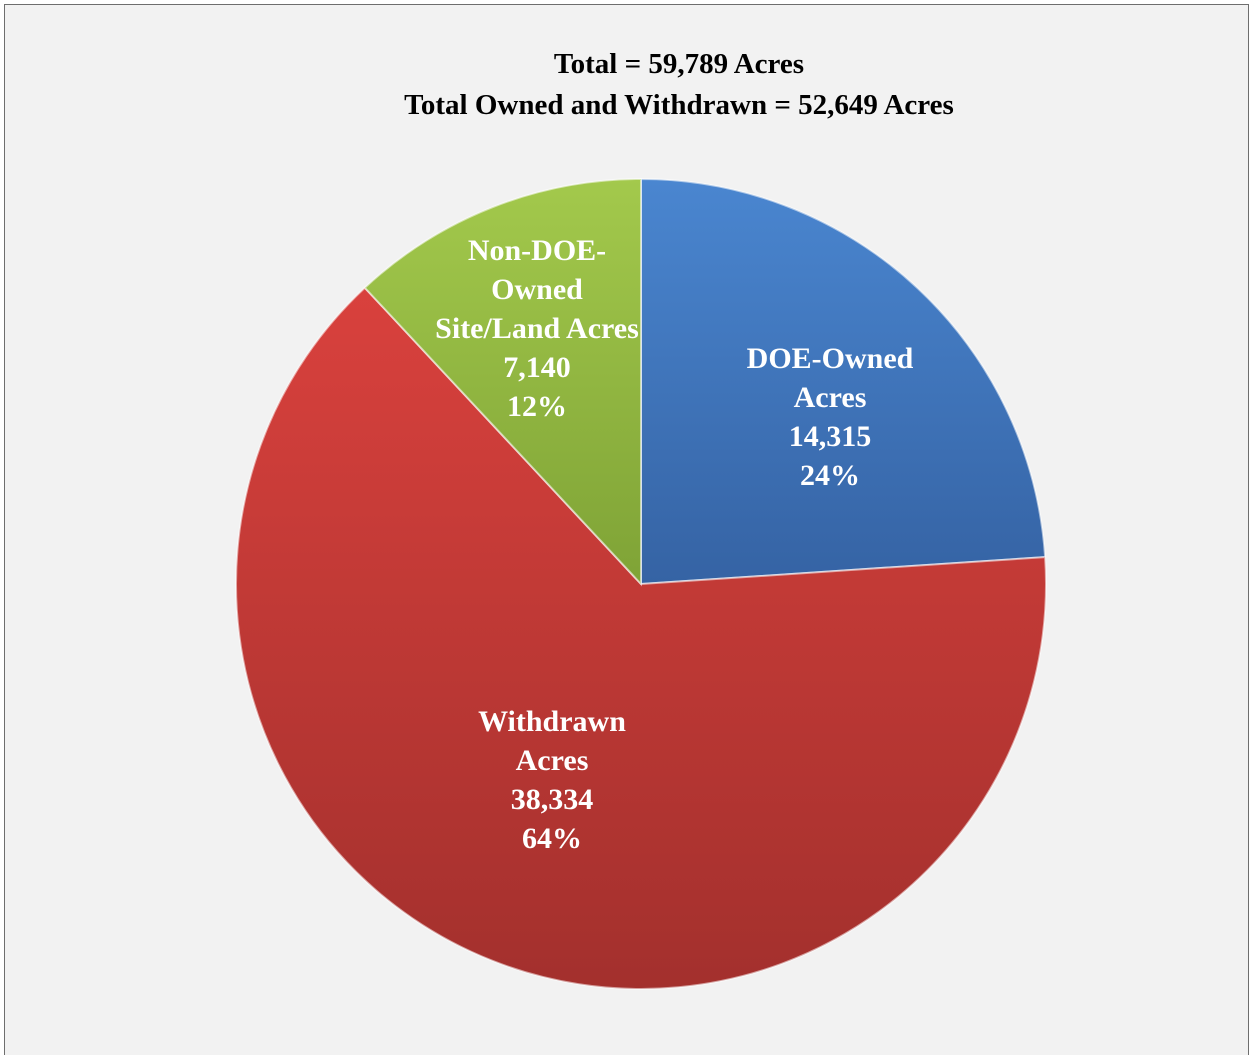 Image resolution: width=1251 pixels, height=1057 pixels. I want to click on chart-subtitle: Total Owned and Withdrawn = 52,649 Acres, so click(679, 105).